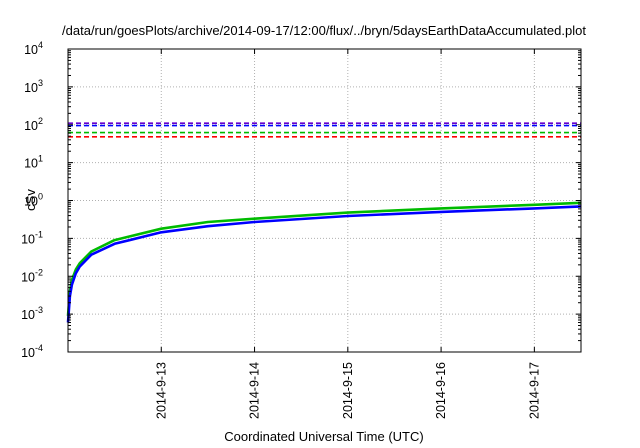 The image size is (640, 448). What do you see at coordinates (39, 234) in the screenshot?
I see `y-tick-exponent: -1` at bounding box center [39, 234].